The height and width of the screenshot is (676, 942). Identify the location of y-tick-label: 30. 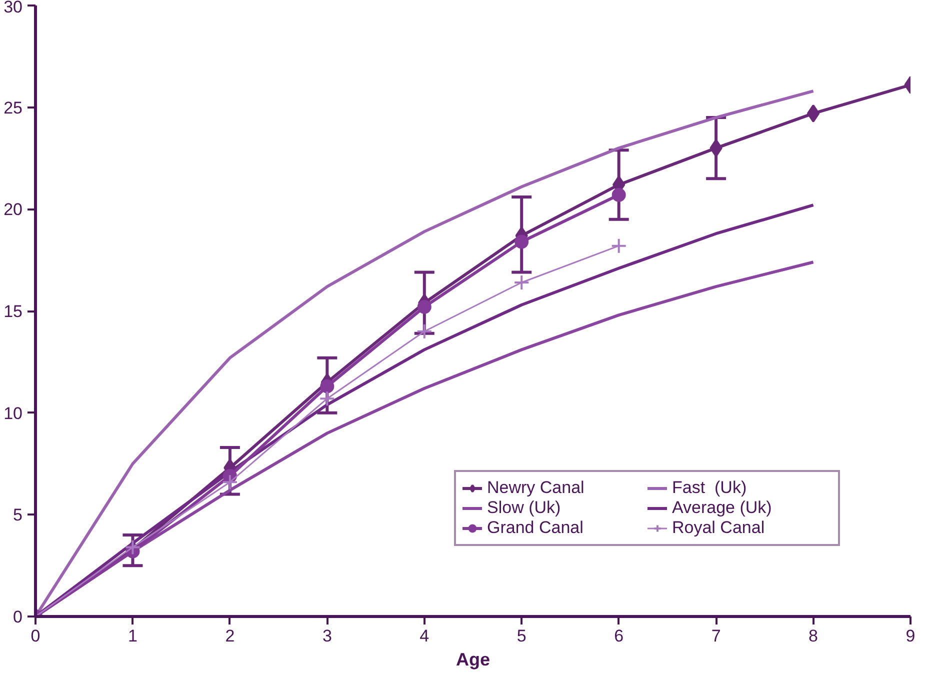
(13, 8).